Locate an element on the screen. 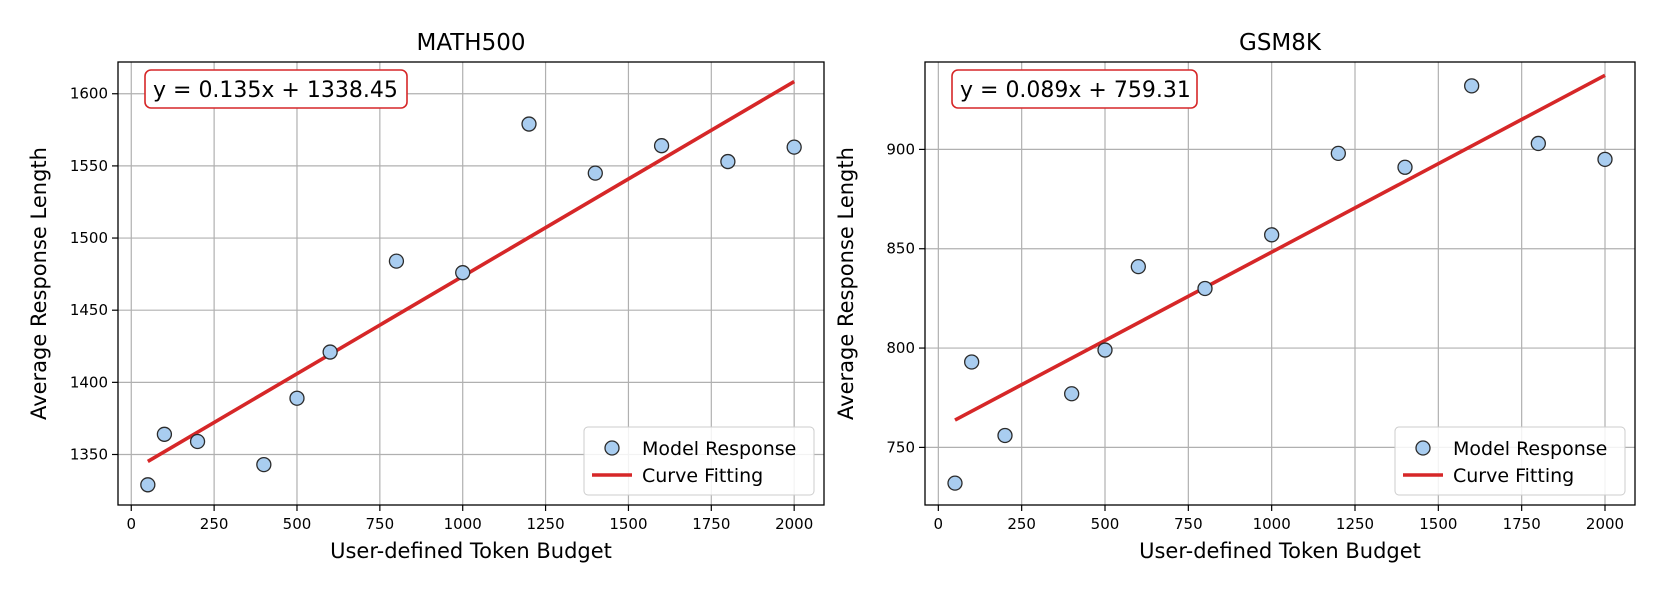 This screenshot has height=593, width=1661. y-tick-label: 850 is located at coordinates (900, 249).